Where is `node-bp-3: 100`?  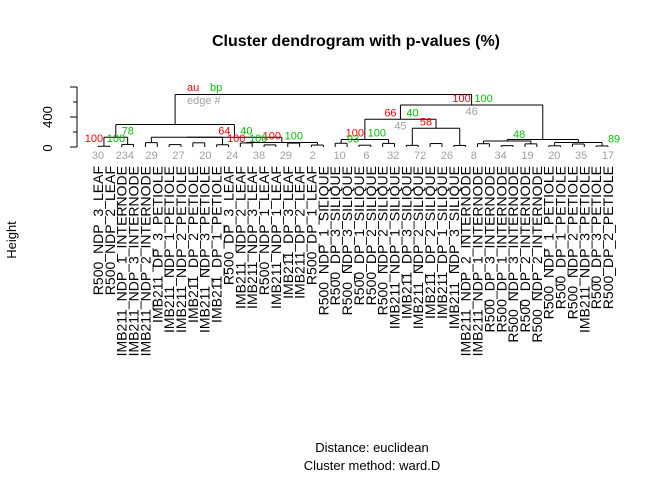
node-bp-3: 100 is located at coordinates (377, 134).